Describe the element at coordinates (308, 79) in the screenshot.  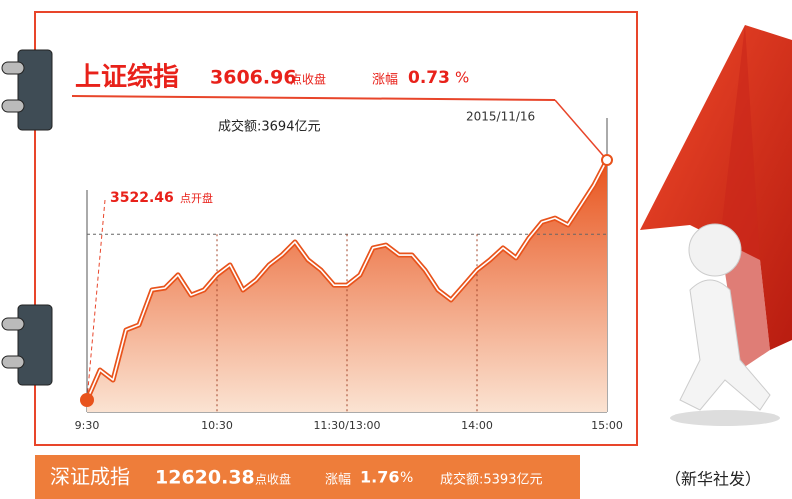
I see `close-label: 点收盘` at that location.